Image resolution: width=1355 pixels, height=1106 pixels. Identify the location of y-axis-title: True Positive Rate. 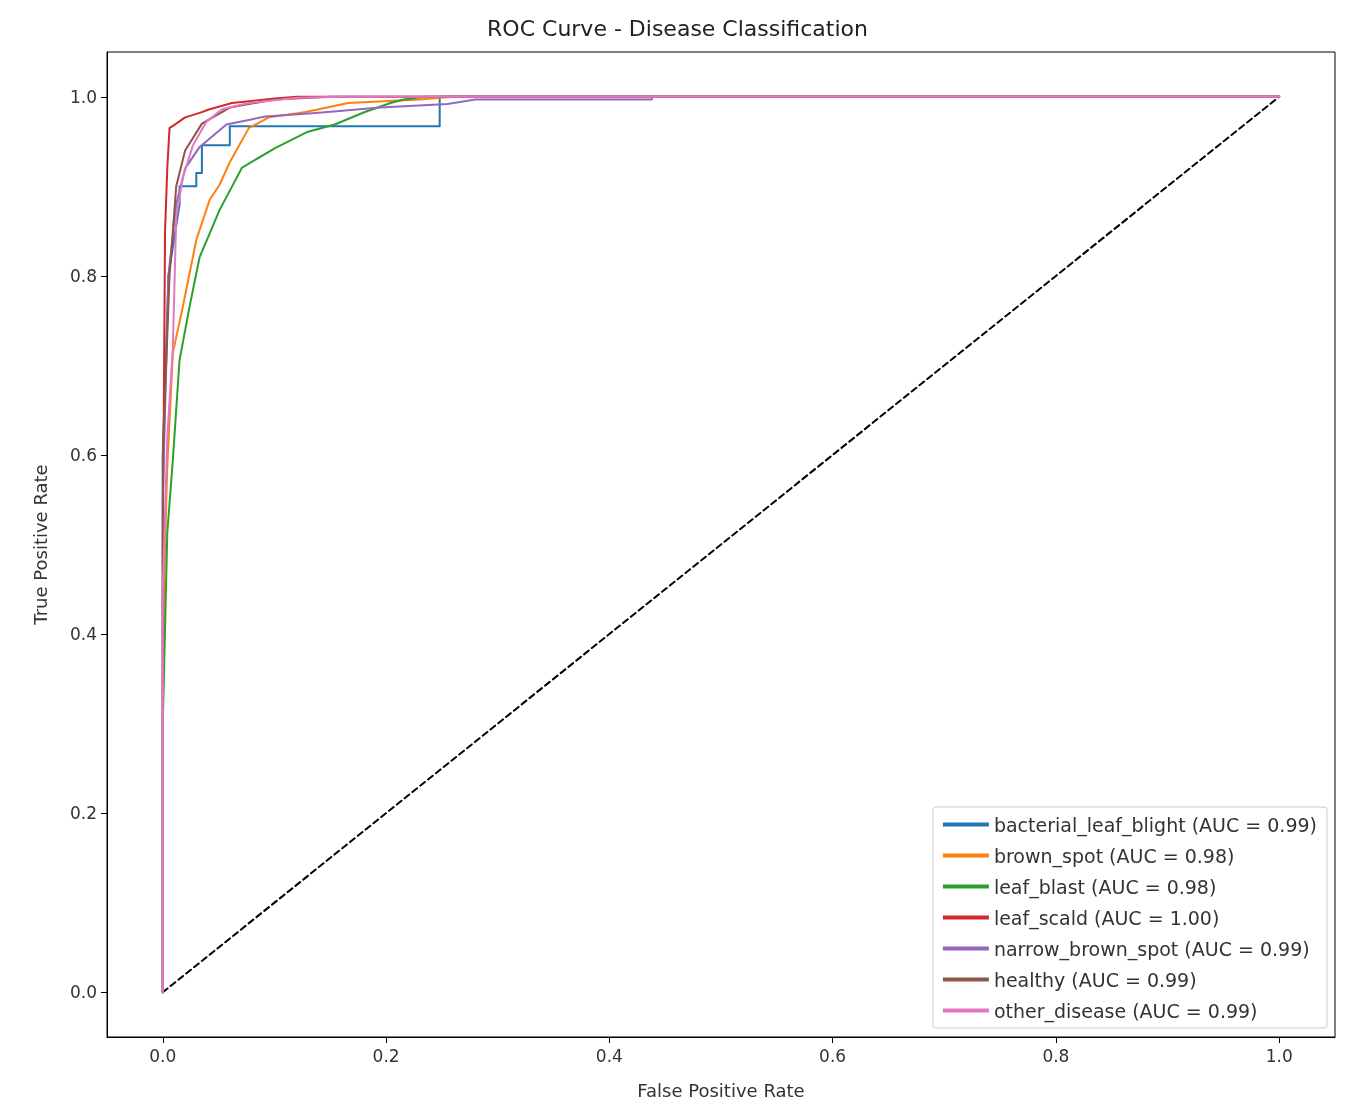
(40, 545).